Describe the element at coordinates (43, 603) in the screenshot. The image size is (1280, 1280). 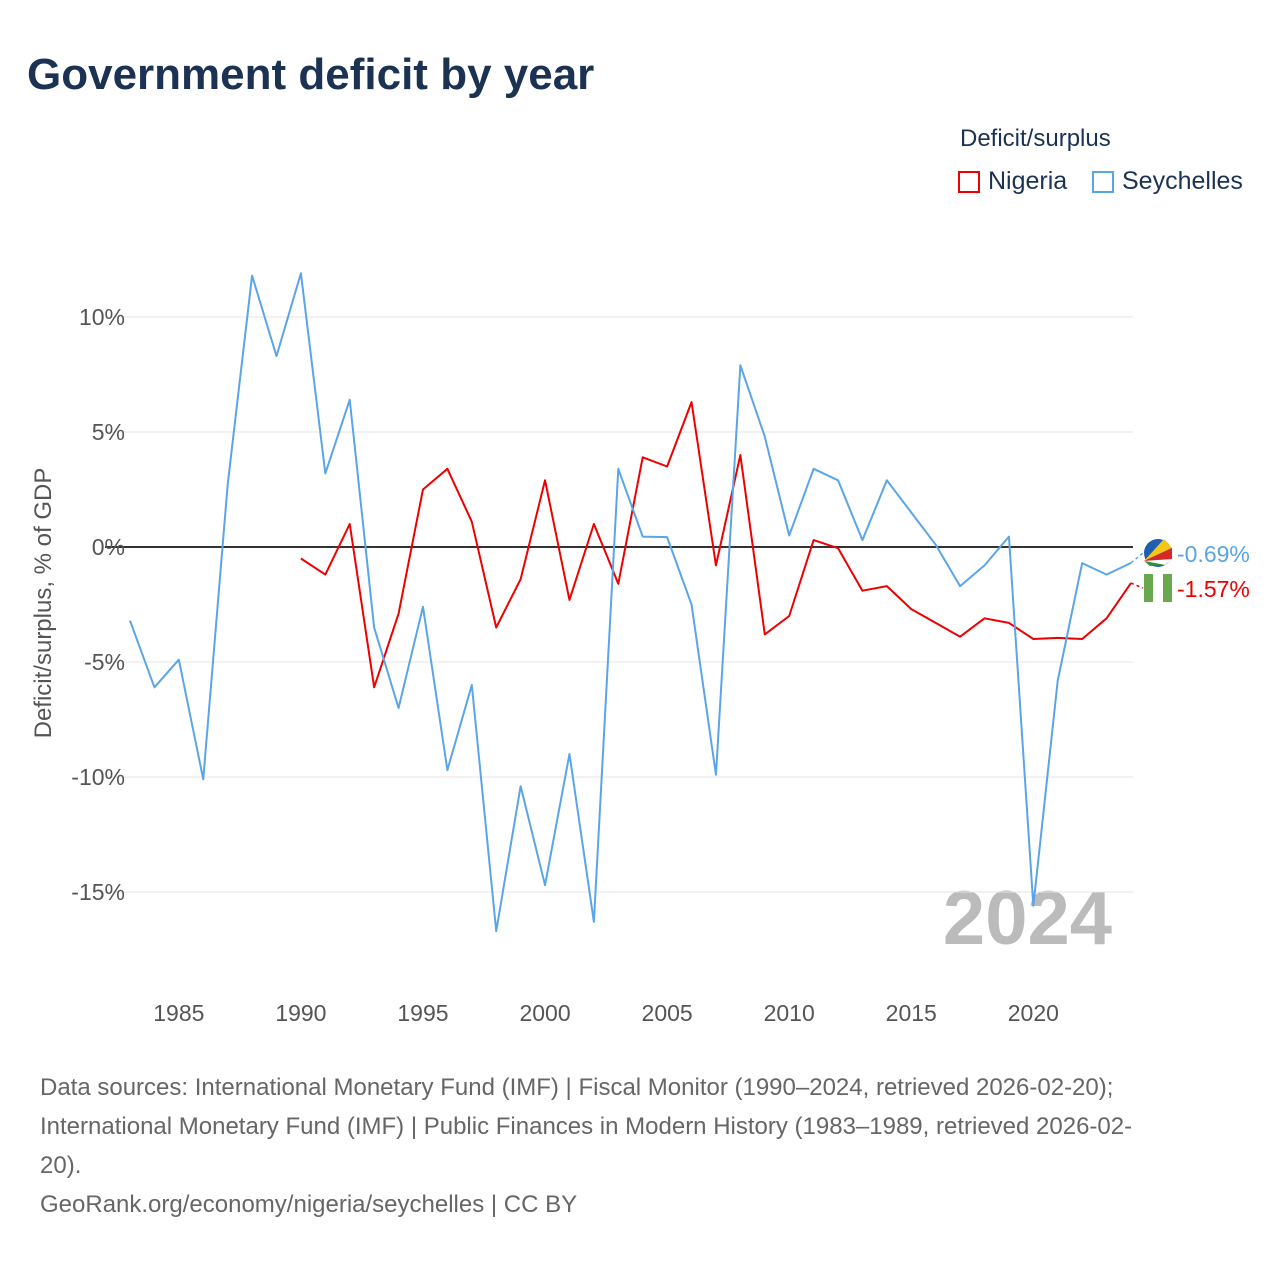
I see `y-axis-label: Deficit/surplus, % of GDP` at that location.